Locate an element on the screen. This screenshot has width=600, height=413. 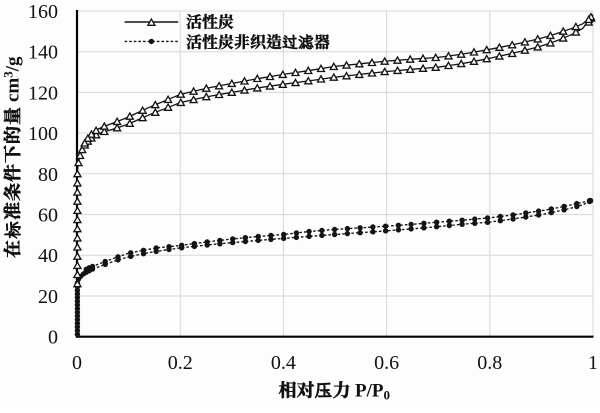
svg-text: 60 is located at coordinates (48, 216).